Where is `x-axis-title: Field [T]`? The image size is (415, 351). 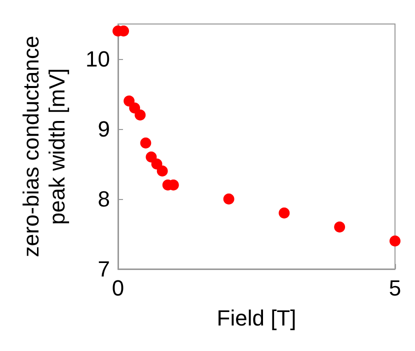
x-axis-title: Field [T] is located at coordinates (256, 318).